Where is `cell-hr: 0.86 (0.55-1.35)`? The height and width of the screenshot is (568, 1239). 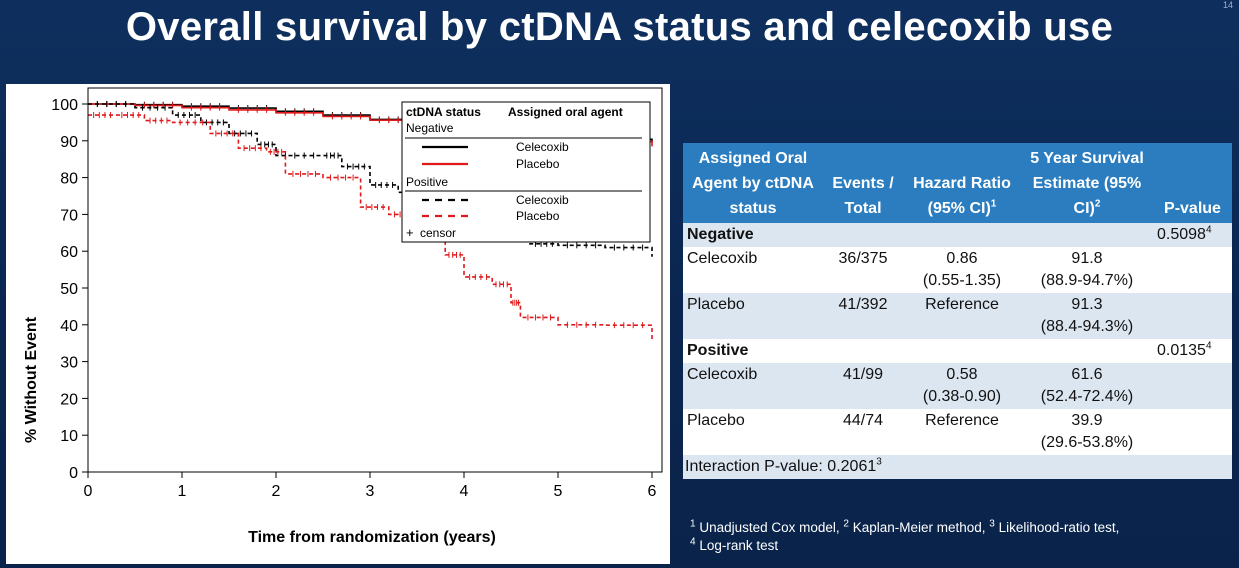 cell-hr: 0.86 (0.55-1.35) is located at coordinates (962, 270).